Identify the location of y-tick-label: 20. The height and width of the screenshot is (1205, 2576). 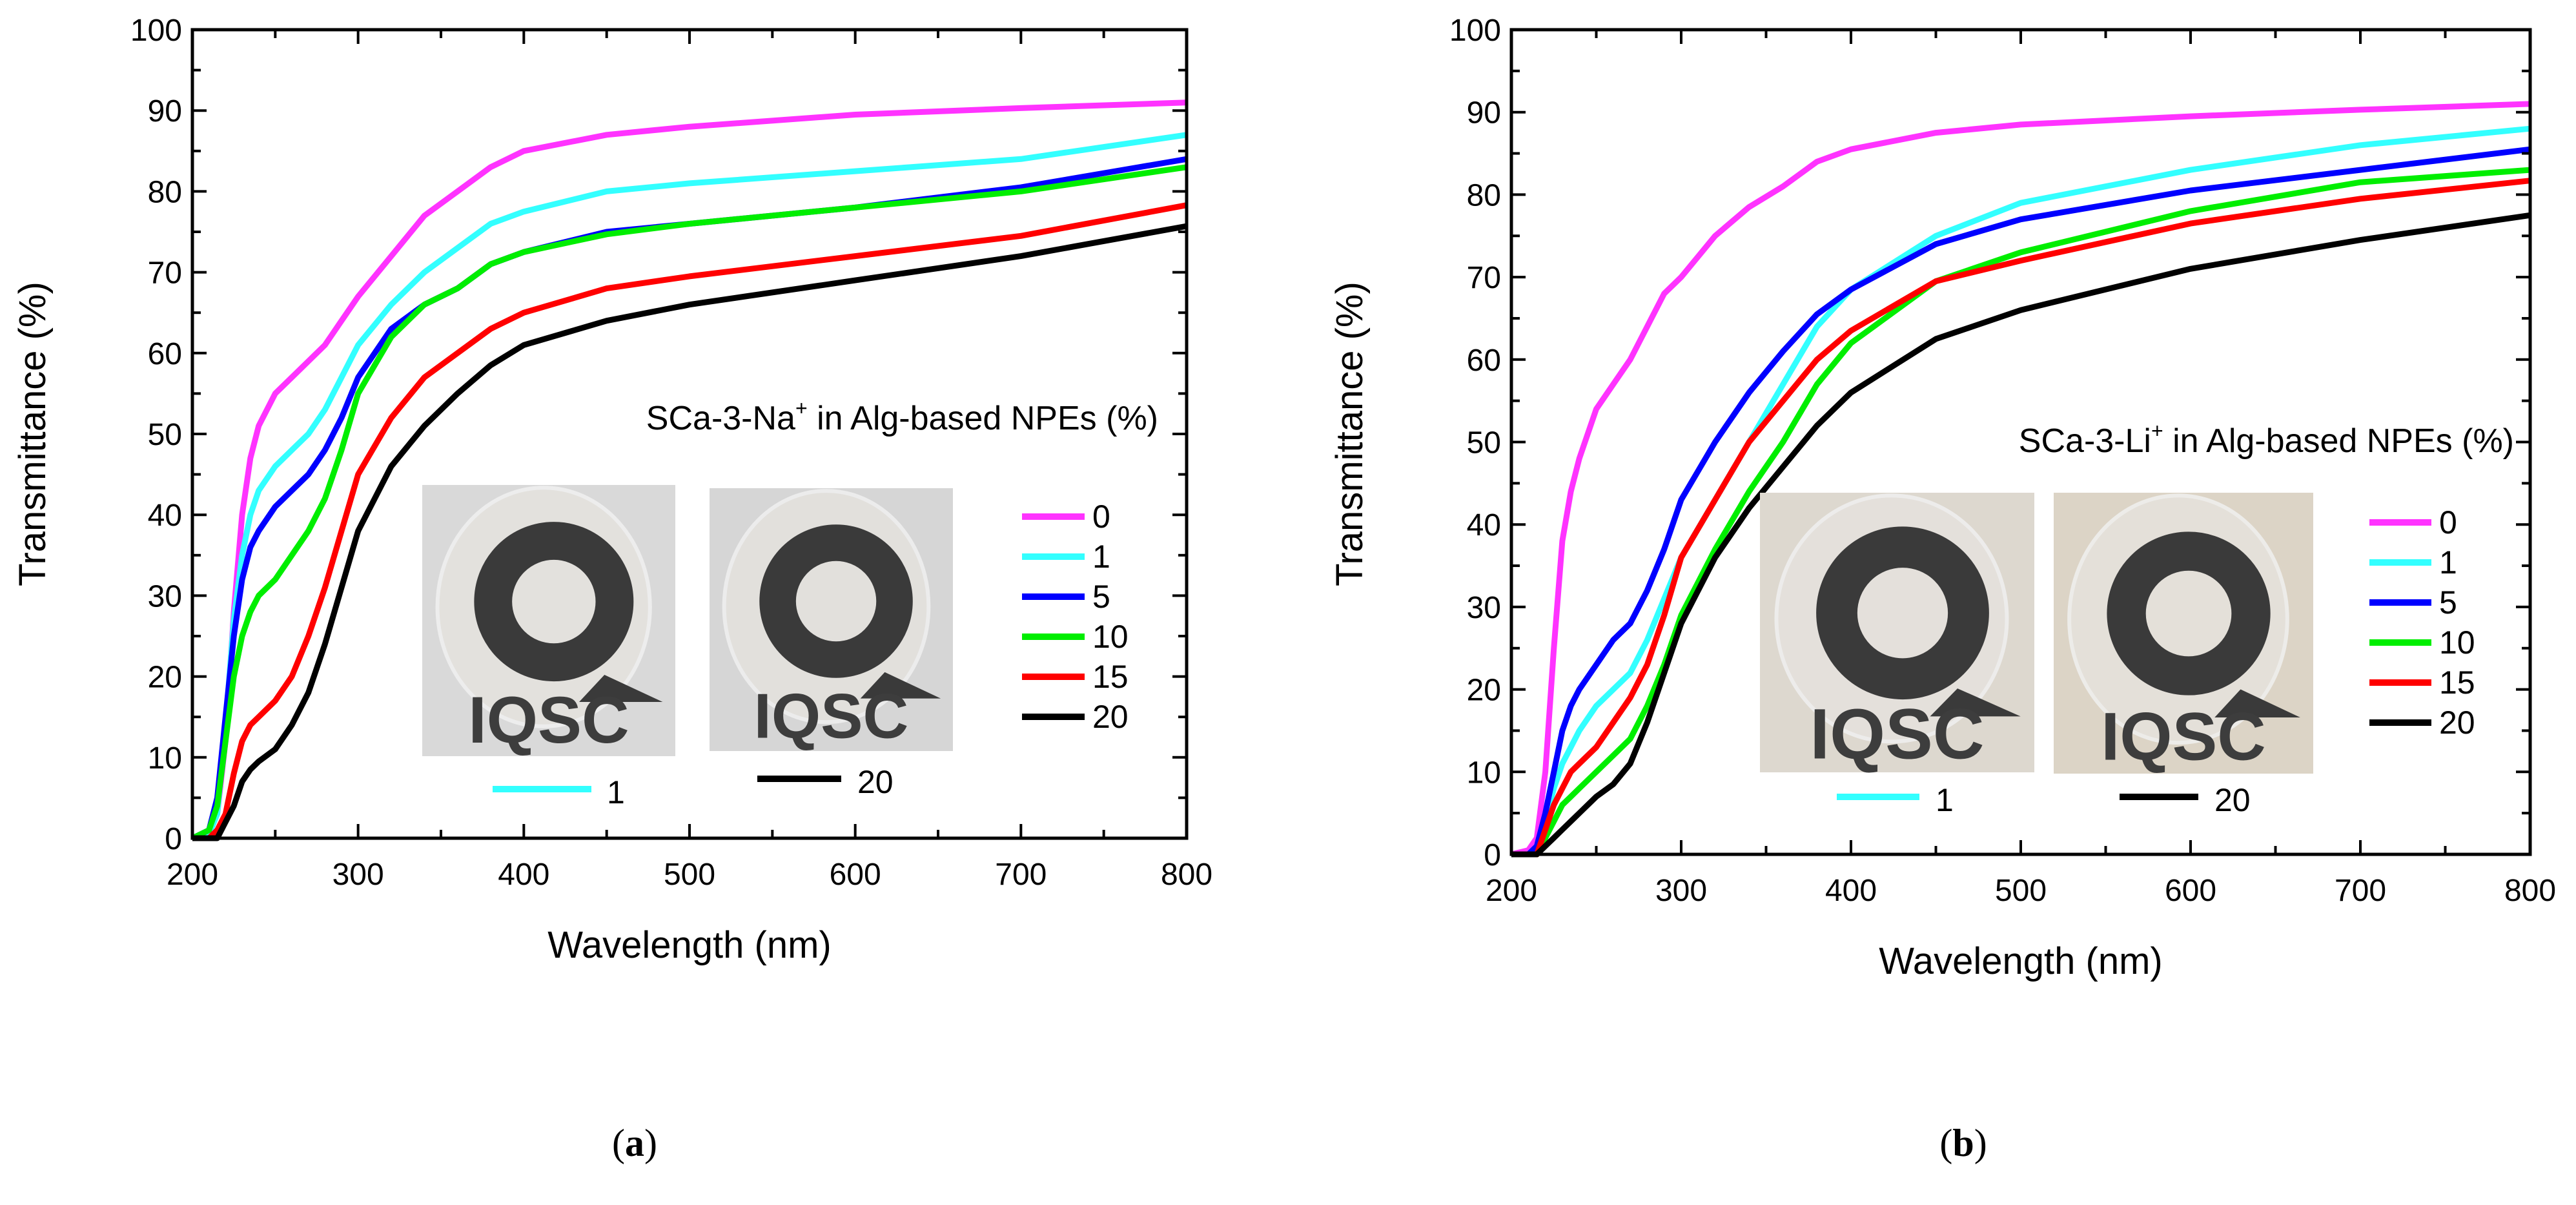
(1484, 691).